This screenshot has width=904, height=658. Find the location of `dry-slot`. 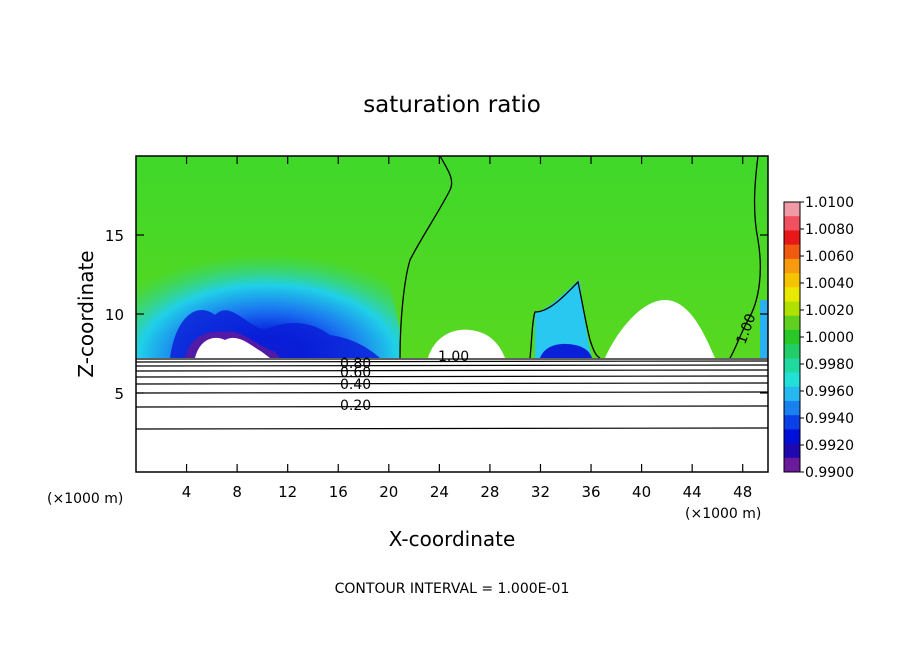

dry-slot is located at coordinates (563, 319).